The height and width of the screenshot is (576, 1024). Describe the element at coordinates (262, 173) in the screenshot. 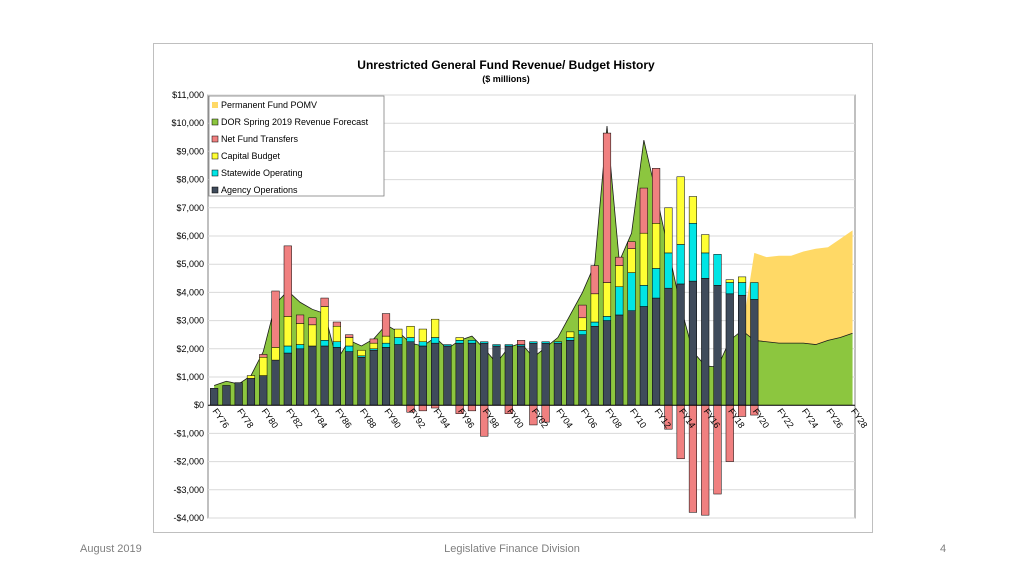

I see `legend-label: Statewide Operating` at that location.